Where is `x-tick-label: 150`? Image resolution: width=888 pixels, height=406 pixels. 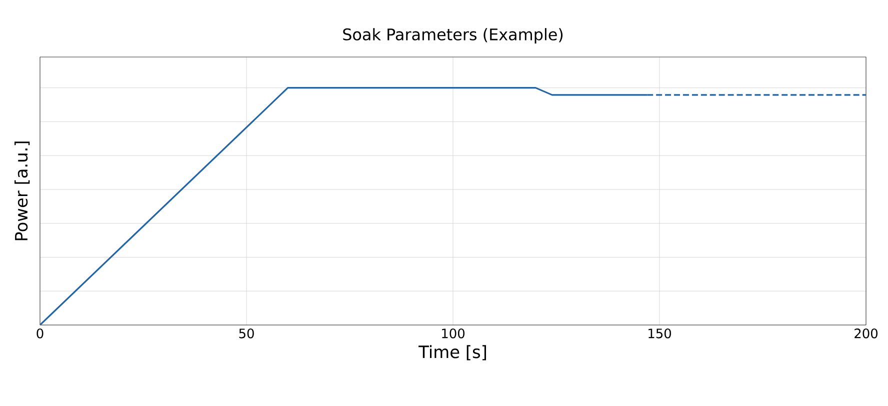 x-tick-label: 150 is located at coordinates (659, 333).